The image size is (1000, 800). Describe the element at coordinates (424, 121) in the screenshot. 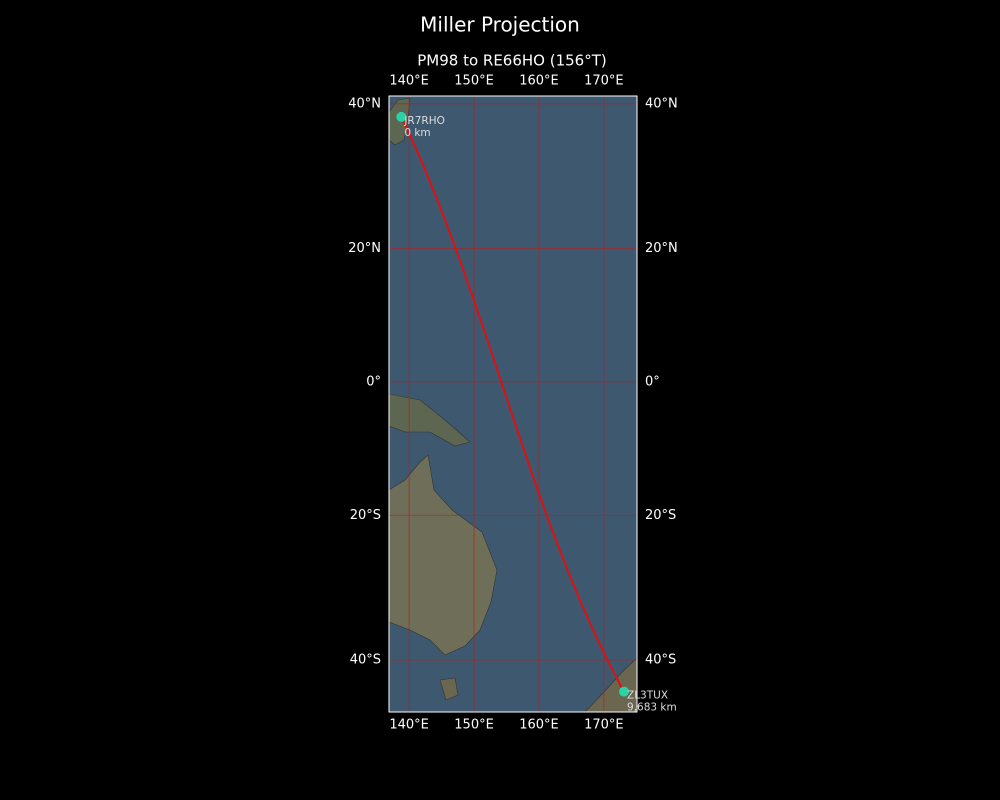

I see `station-name: JR7RHO` at that location.